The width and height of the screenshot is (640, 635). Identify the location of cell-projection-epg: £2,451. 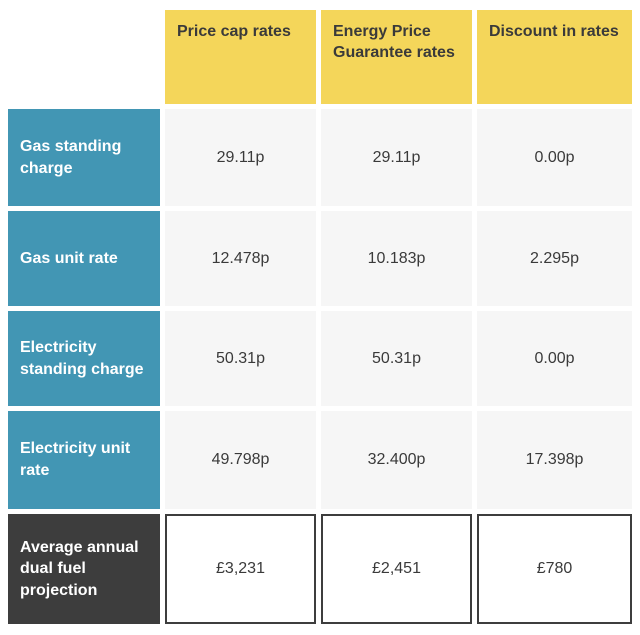
(396, 569).